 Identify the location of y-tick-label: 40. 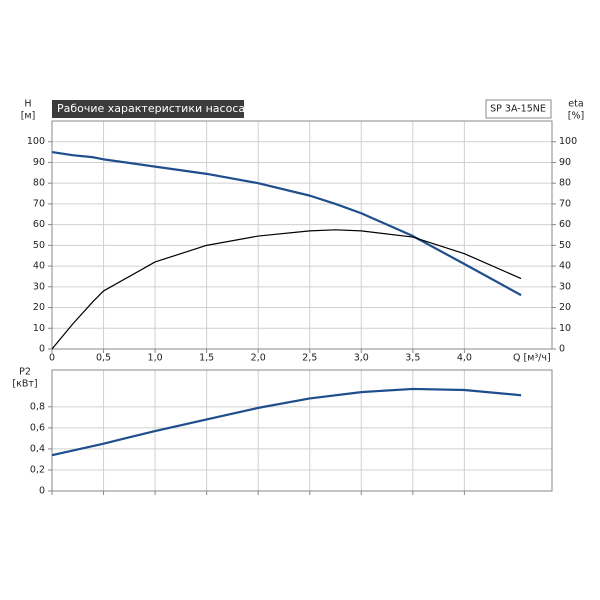
(39, 266).